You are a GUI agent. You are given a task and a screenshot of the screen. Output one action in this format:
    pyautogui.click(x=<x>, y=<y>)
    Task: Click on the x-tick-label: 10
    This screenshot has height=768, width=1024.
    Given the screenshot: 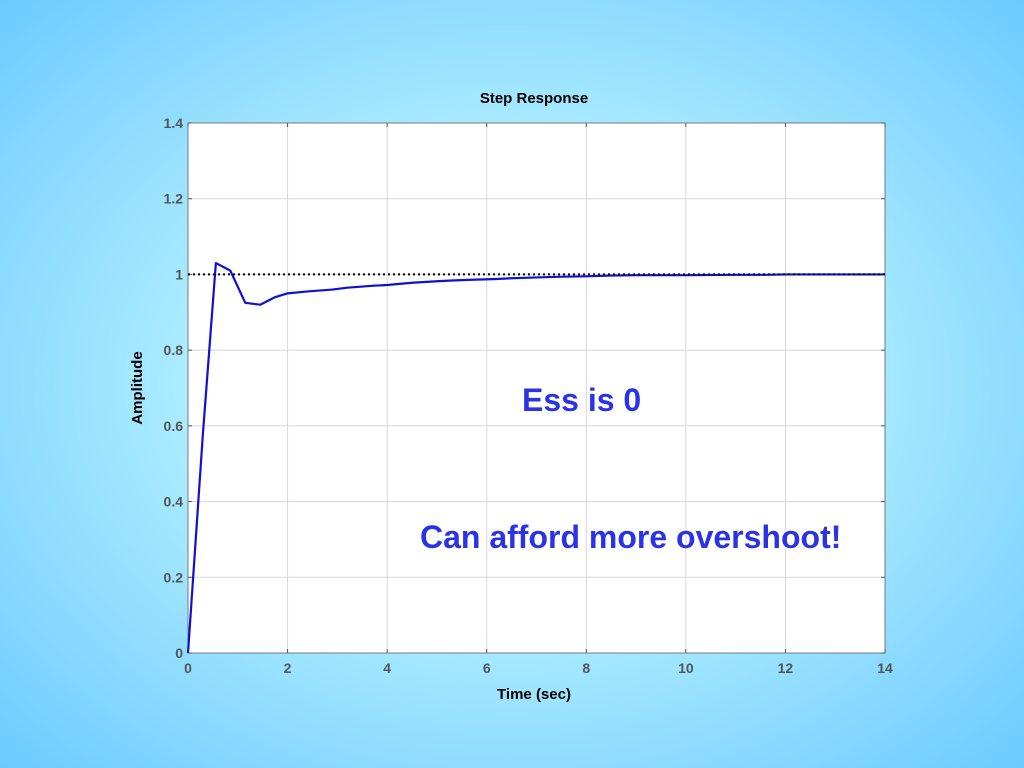 What is the action you would take?
    pyautogui.click(x=686, y=668)
    